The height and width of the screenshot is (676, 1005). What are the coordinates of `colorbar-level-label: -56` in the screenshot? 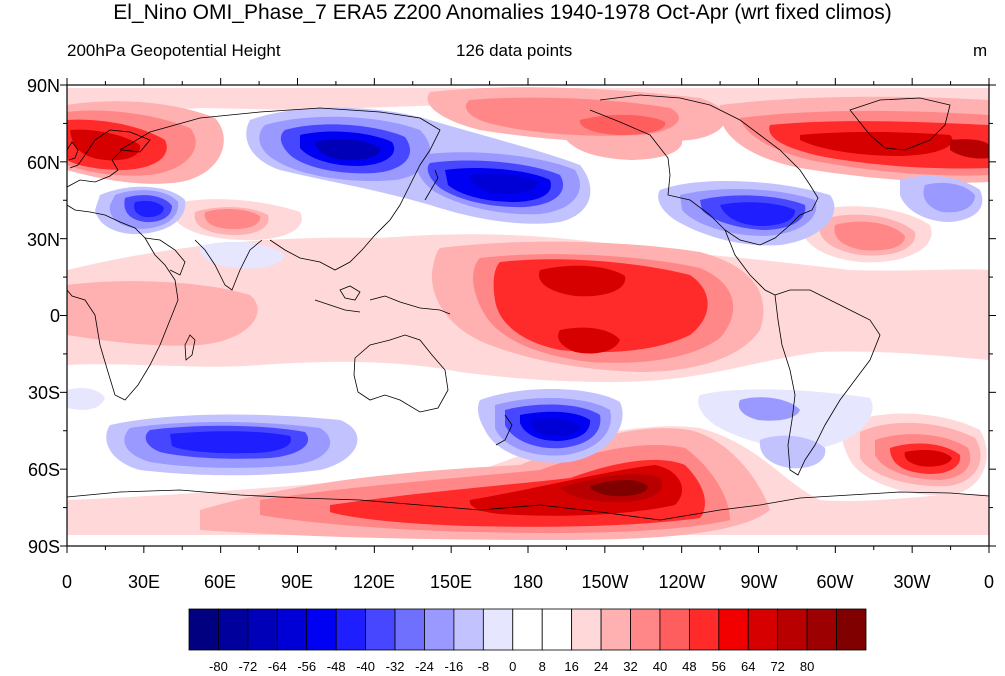 It's located at (306, 666).